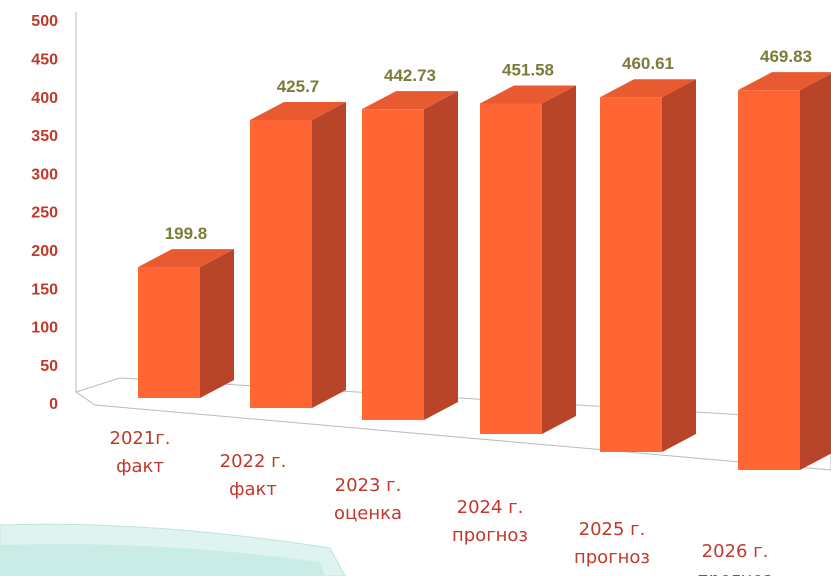 The height and width of the screenshot is (576, 831). Describe the element at coordinates (612, 543) in the screenshot. I see `x-tick-label: 2025 г. прогноз` at that location.